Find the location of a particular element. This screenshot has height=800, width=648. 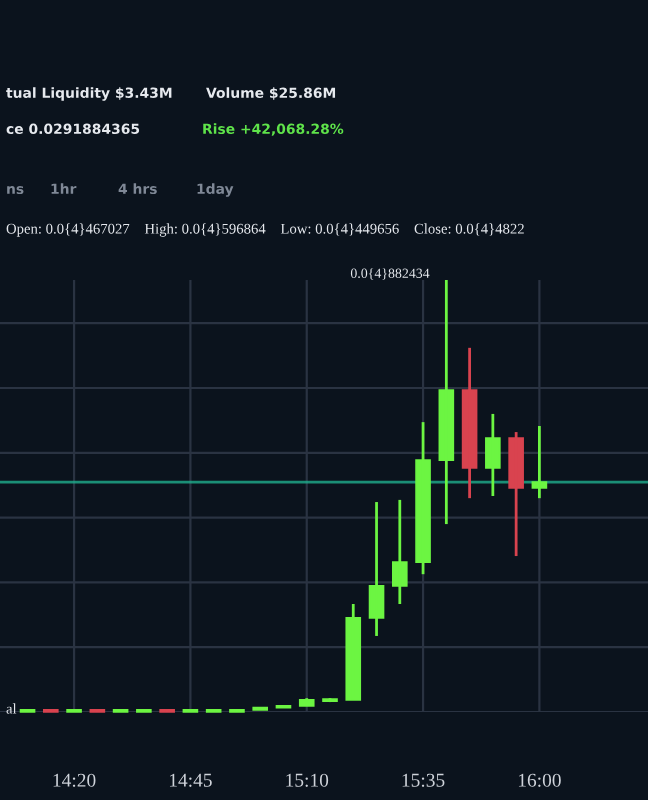

x-tick-label: 14:20 is located at coordinates (74, 780).